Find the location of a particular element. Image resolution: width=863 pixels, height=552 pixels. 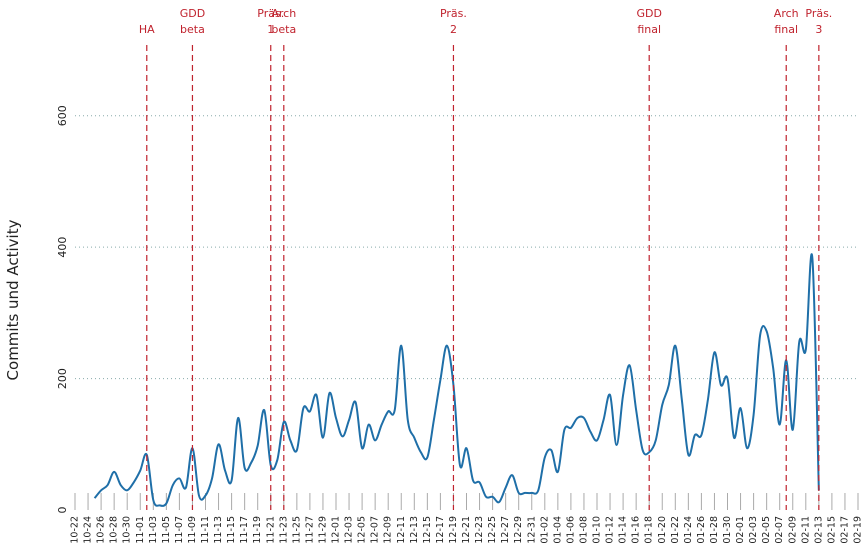

x-tick-label: 01-10 is located at coordinates (597, 530).